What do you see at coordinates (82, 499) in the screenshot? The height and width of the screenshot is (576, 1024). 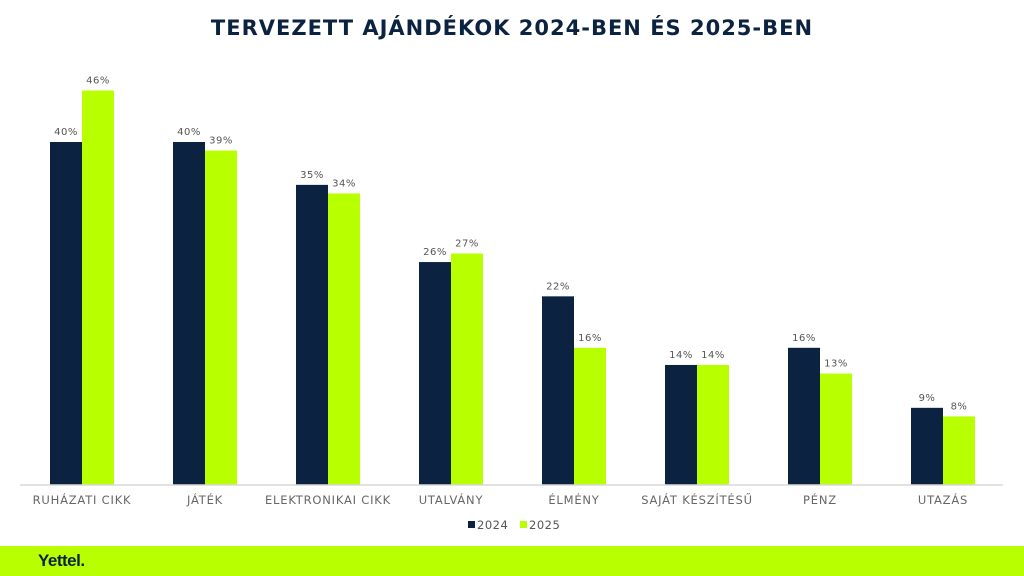 I see `category-label: RUHÁZATI CIKK` at bounding box center [82, 499].